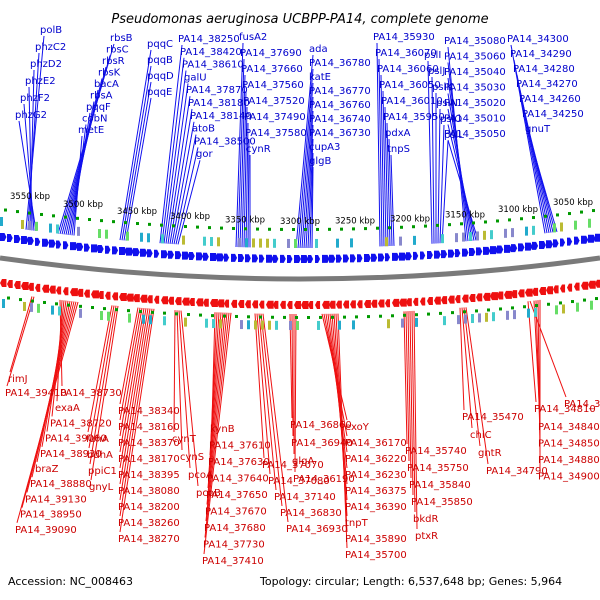  Describe the element at coordinates (481, 435) in the screenshot. I see `gene-label: chiC` at that location.